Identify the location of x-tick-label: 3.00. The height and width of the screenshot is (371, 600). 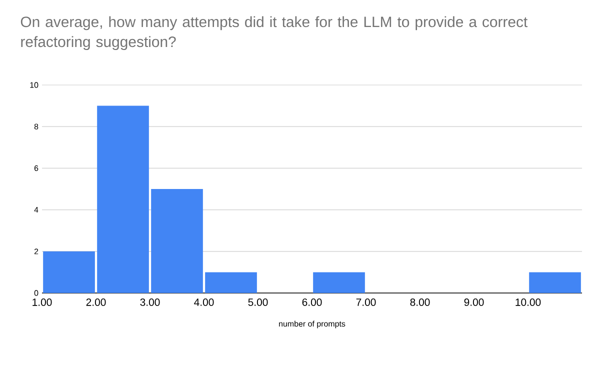
(150, 302).